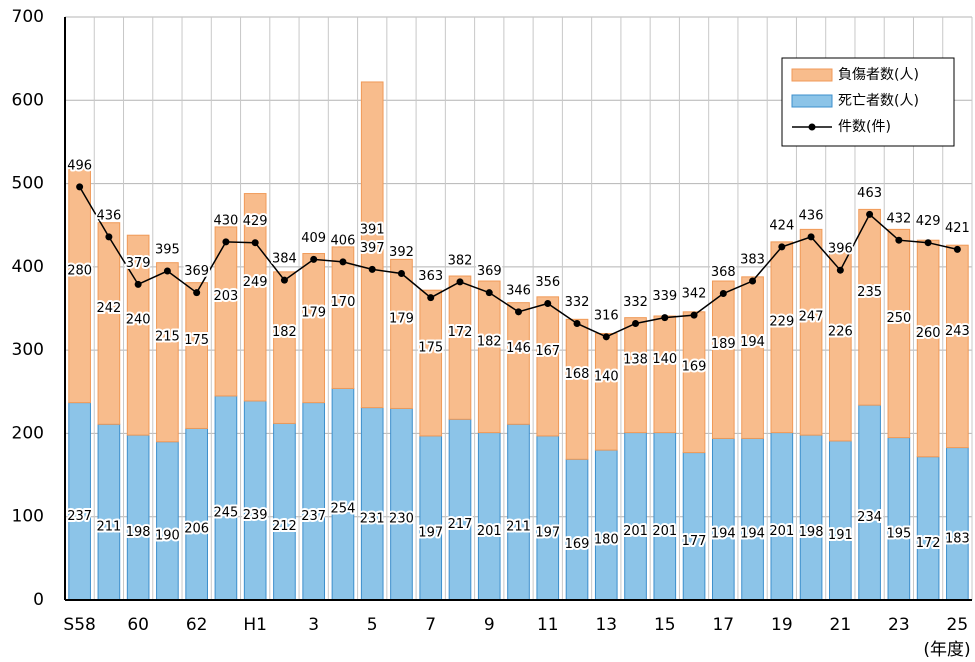  What do you see at coordinates (284, 526) in the screenshot?
I see `data-label: 212` at bounding box center [284, 526].